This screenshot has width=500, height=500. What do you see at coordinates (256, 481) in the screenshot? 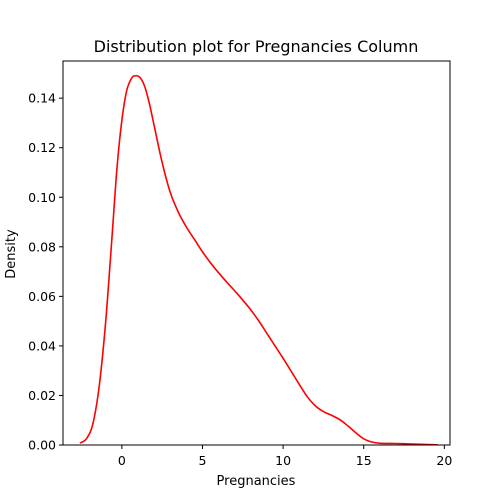
I see `x-axis-title: Pregnancies` at bounding box center [256, 481].